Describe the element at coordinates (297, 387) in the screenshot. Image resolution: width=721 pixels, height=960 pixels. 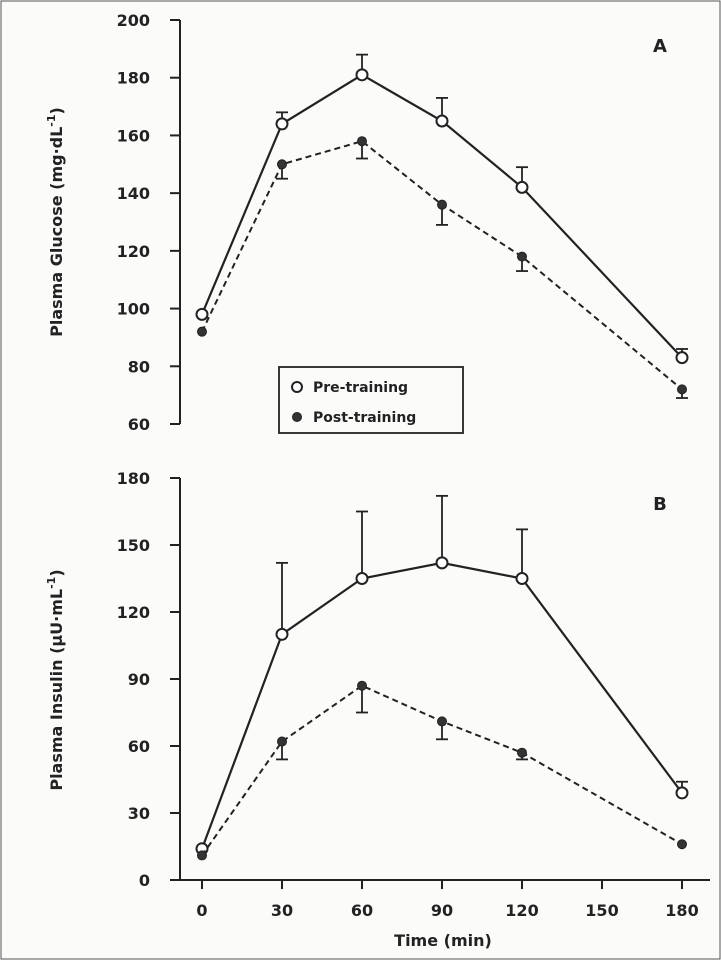
I see `legend-marker-pre` at that location.